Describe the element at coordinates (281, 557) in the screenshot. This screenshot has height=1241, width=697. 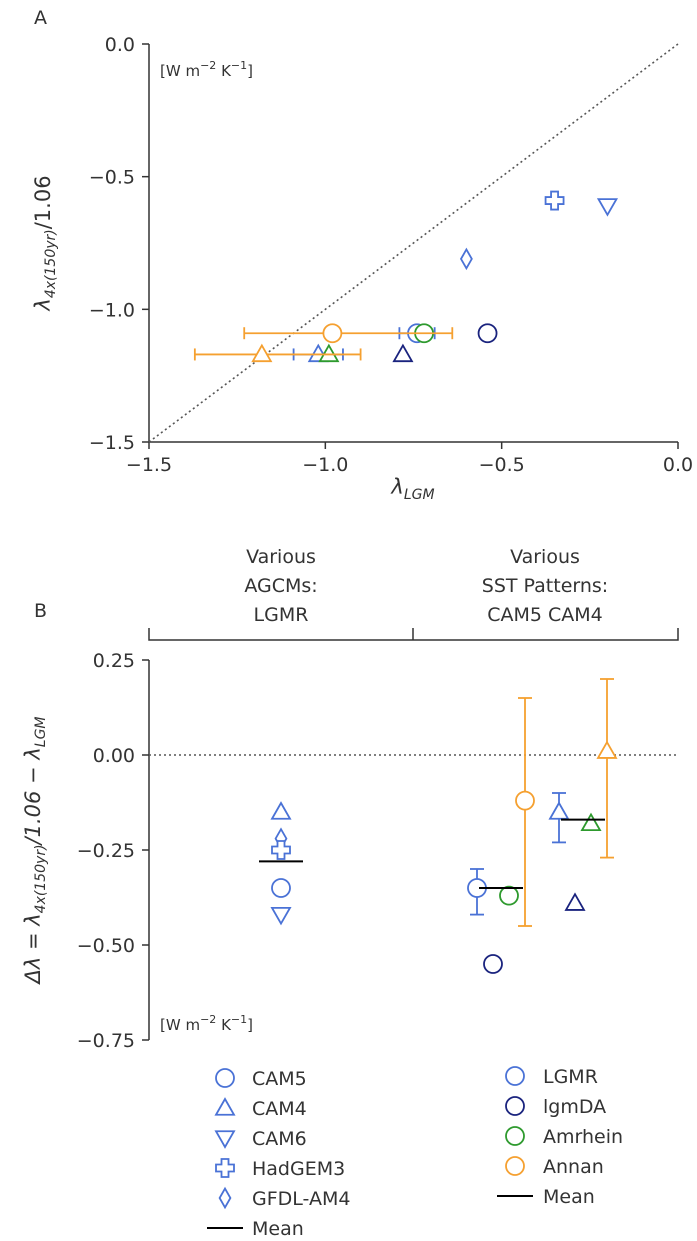
I see `group-label-left-1: Various` at that location.